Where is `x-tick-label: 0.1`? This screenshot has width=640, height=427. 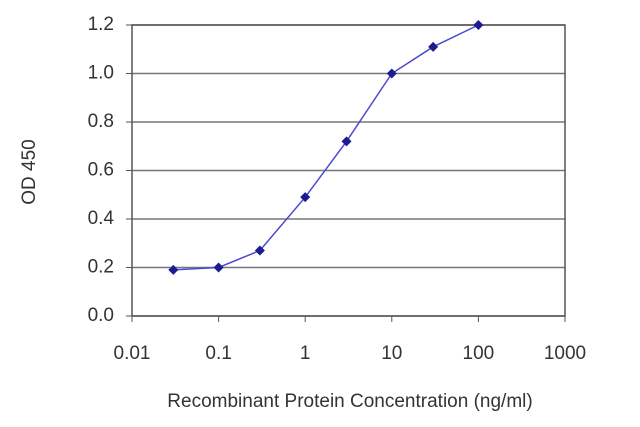
x-tick-label: 0.1 is located at coordinates (218, 353).